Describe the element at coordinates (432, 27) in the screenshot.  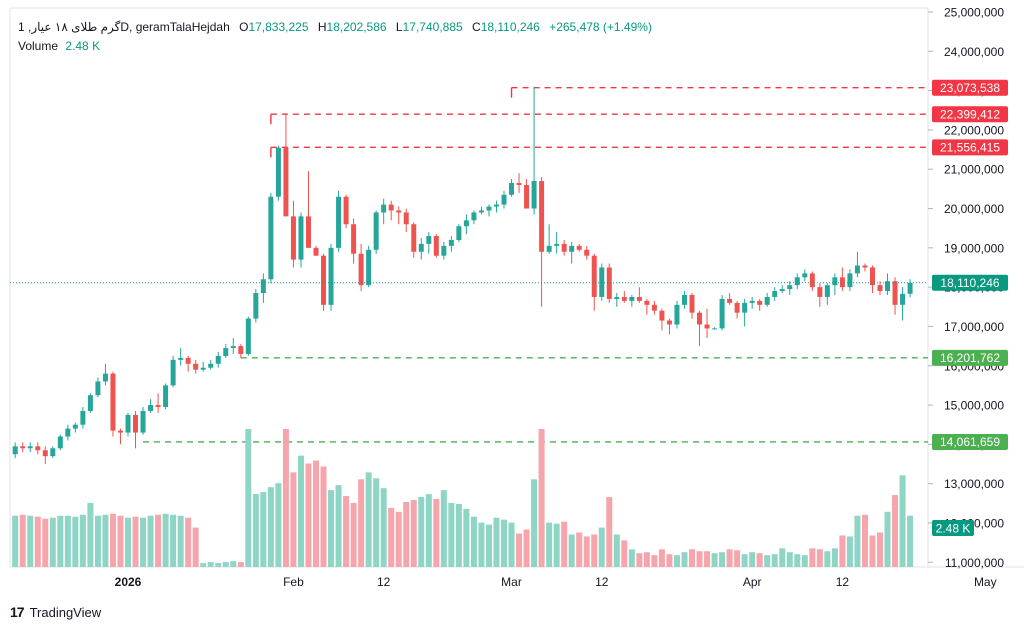
I see `low-value: 17,740,885` at that location.